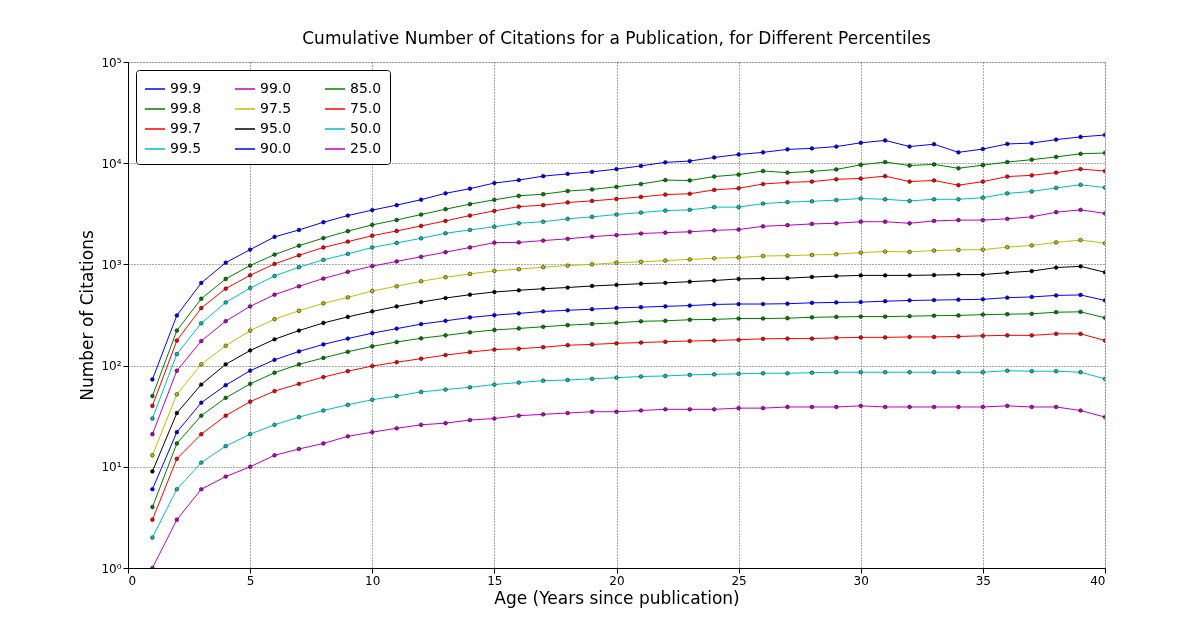  I want to click on x-axis-title: Age (Years since publication), so click(617, 597).